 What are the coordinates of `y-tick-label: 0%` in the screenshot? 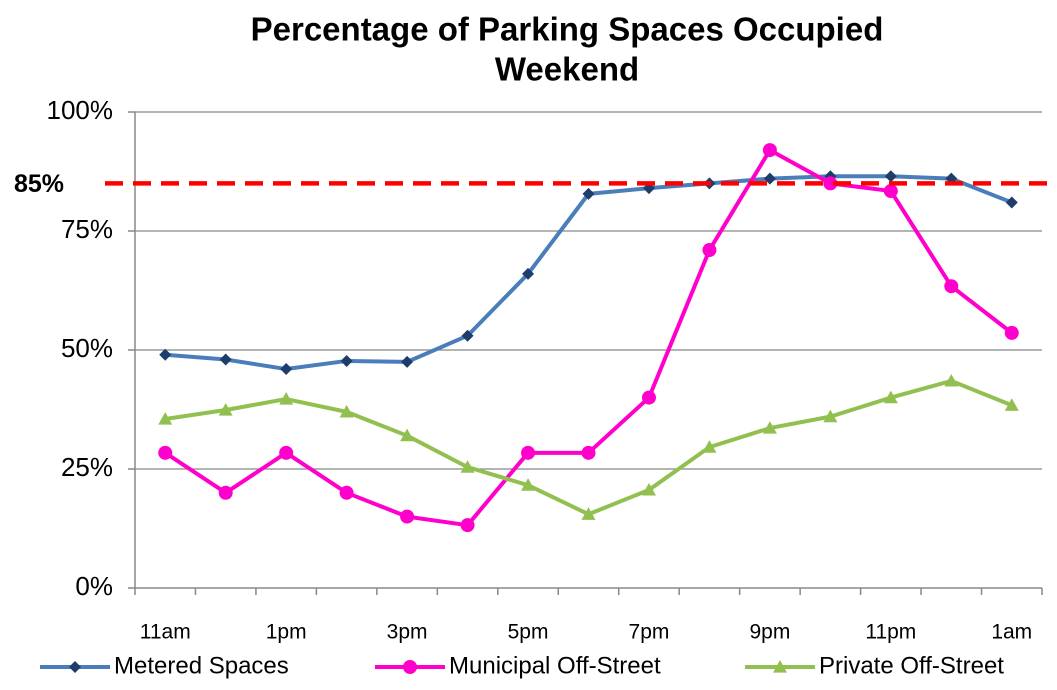 It's located at (94, 586).